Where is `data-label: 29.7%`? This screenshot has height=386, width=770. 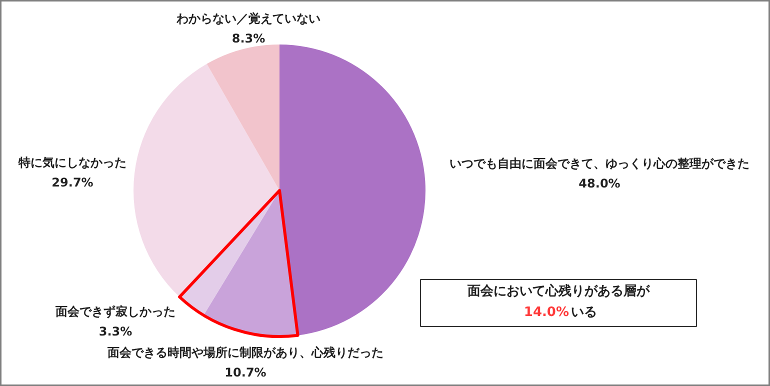
data-label: 29.7% is located at coordinates (73, 183).